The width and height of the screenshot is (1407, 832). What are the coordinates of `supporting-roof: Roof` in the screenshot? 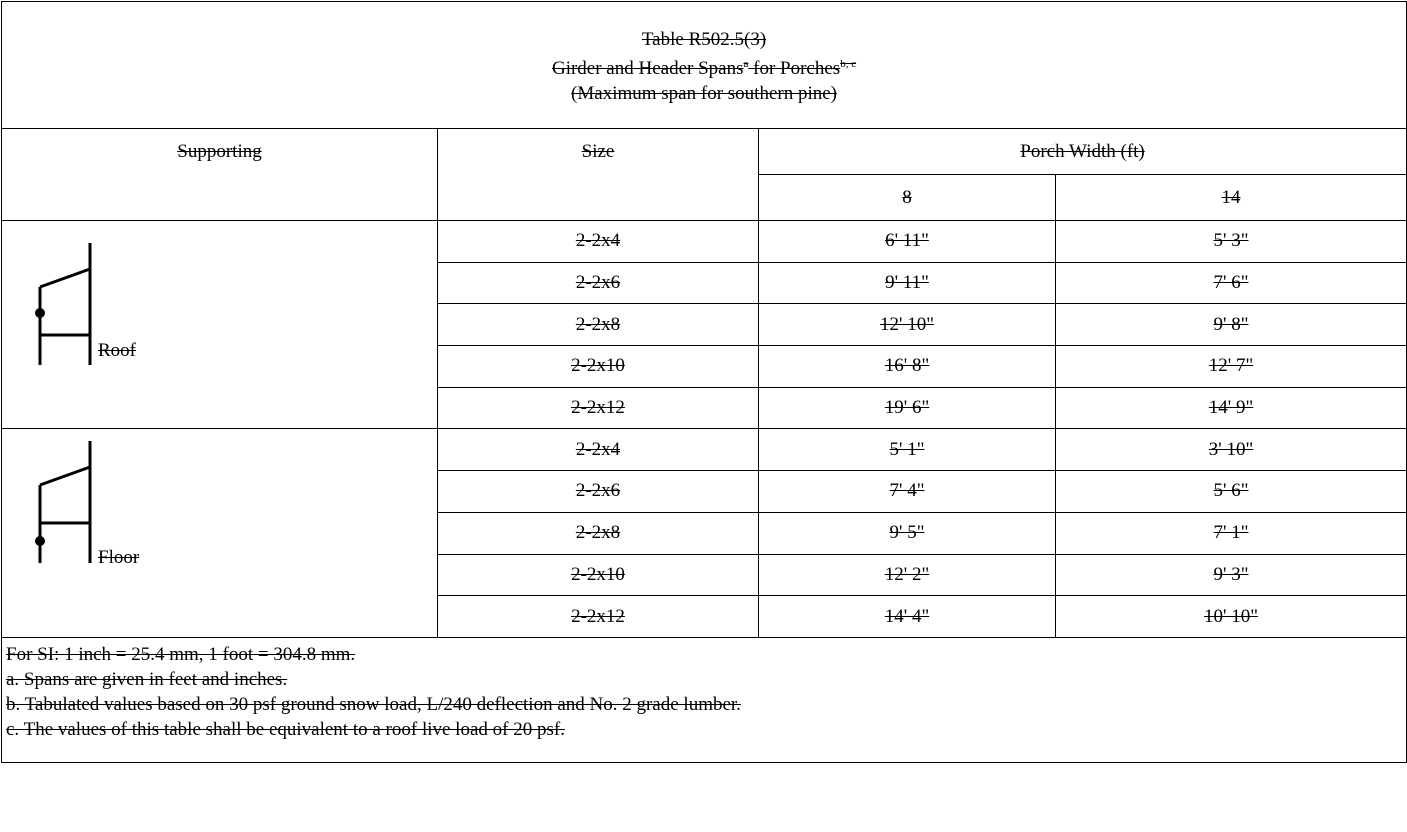 It's located at (219, 324).